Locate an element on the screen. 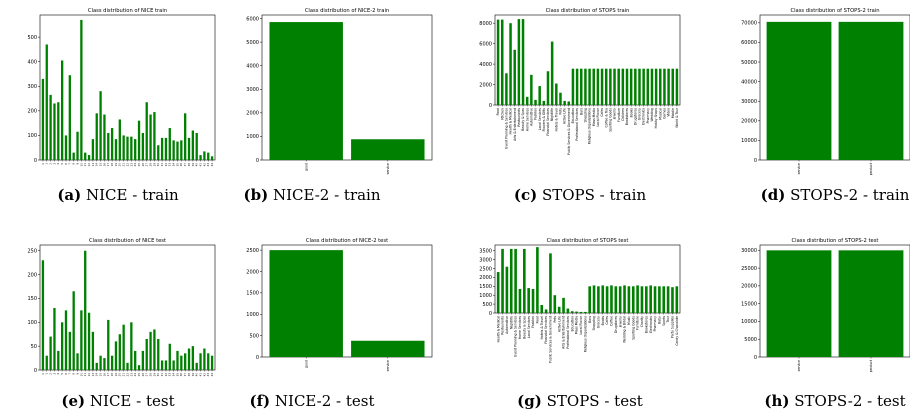 This screenshot has height=417, width=910. y-tick-label: 5000 is located at coordinates (750, 340).